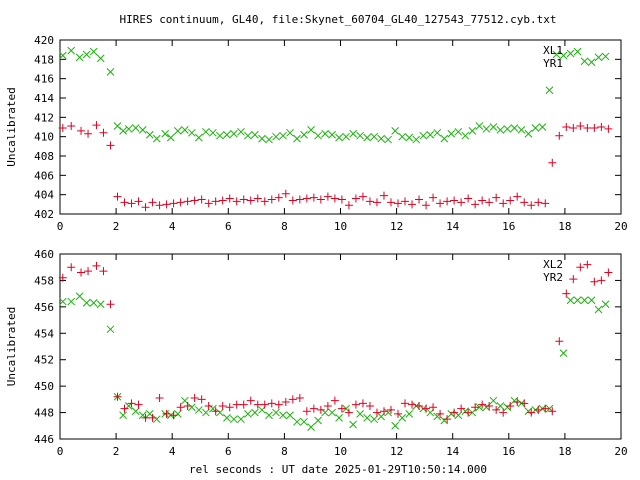 The image size is (640, 480). Describe the element at coordinates (553, 50) in the screenshot. I see `legend-label-xl1: XL1` at that location.